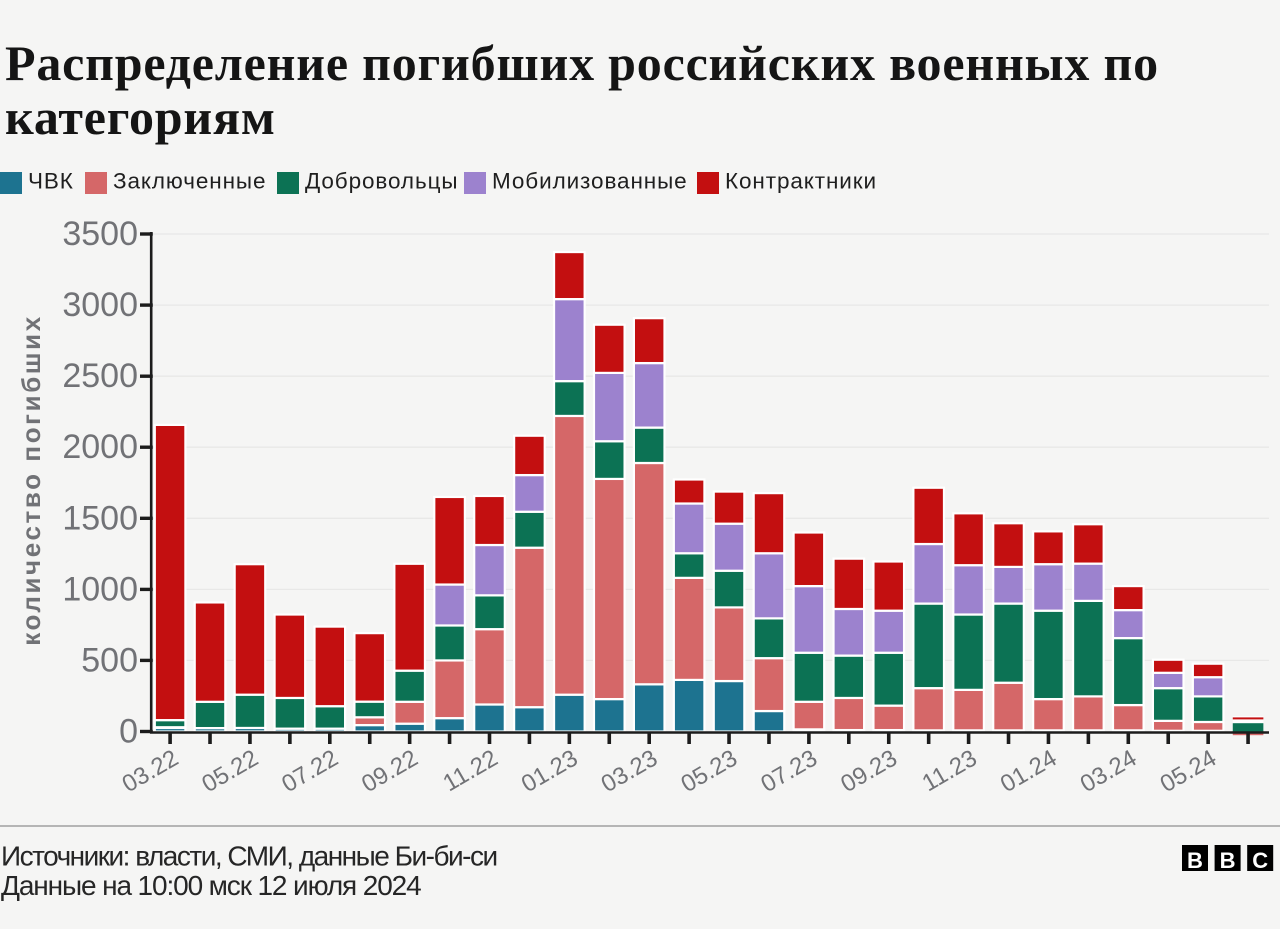 Image resolution: width=1280 pixels, height=929 pixels. I want to click on svg-text: Добровольцы, so click(381, 181).